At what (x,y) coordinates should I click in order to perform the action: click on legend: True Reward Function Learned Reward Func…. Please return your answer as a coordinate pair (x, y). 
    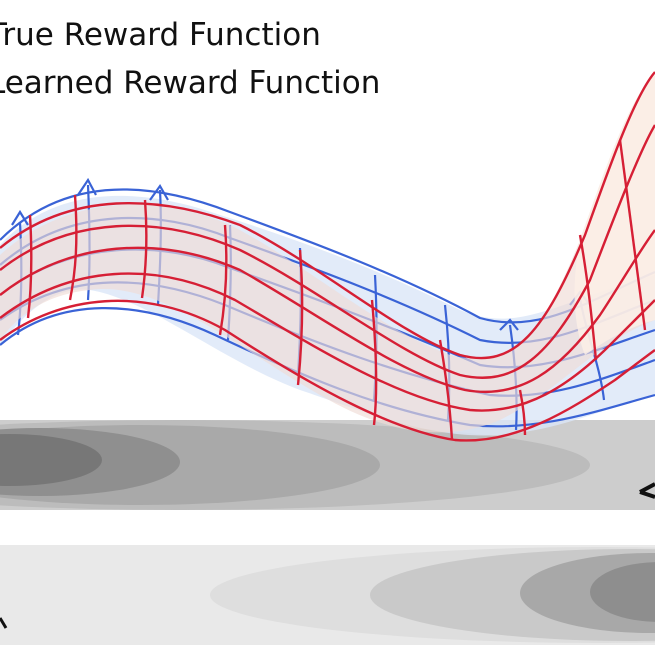
    Looking at the image, I should click on (190, 59).